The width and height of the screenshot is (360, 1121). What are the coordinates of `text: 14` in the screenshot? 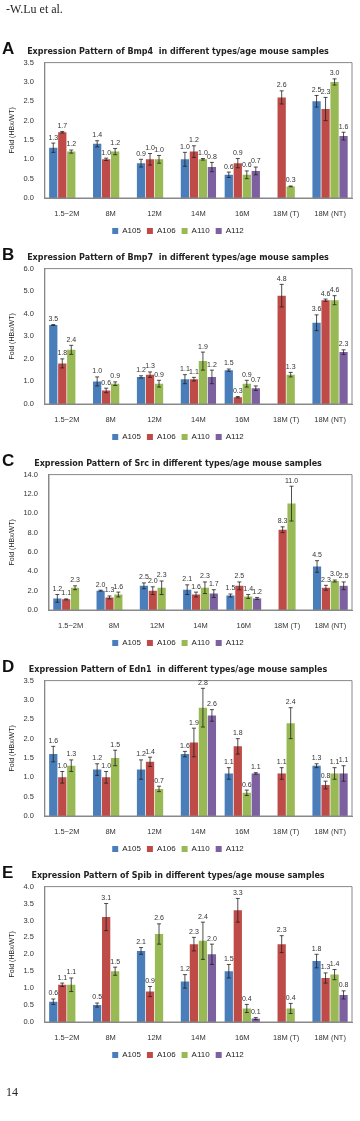 It's located at (12, 1092).